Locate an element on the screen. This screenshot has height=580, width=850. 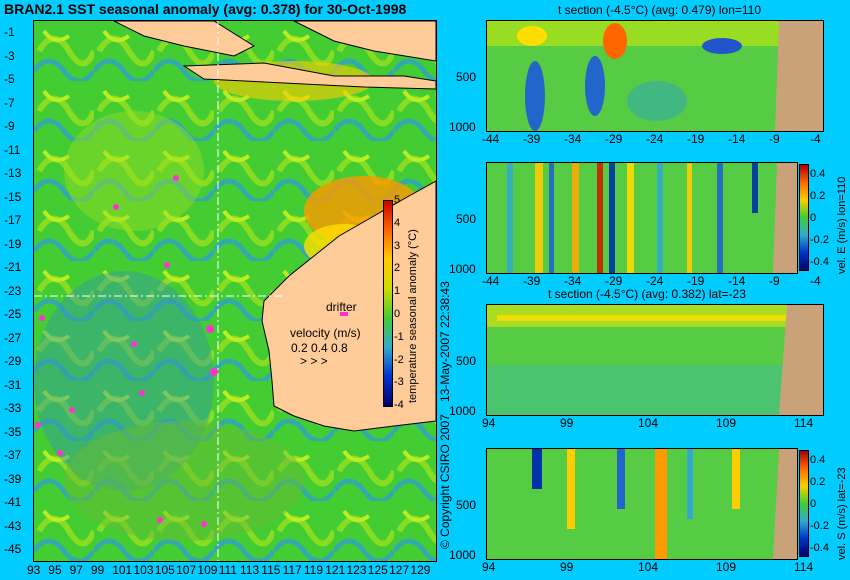
sst-colorbar-tick: -1 is located at coordinates (399, 336).